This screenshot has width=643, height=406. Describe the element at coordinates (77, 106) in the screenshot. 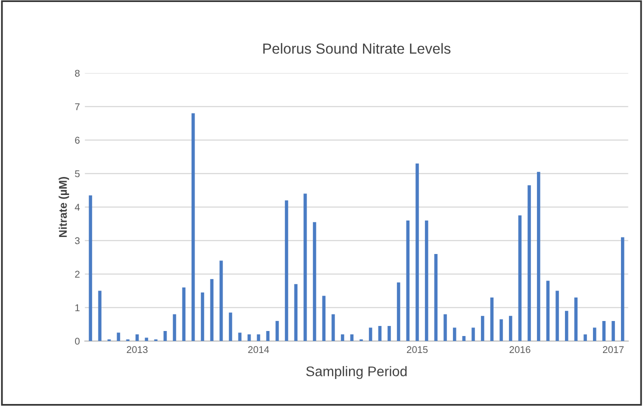

I see `y-tick-label: 7` at that location.